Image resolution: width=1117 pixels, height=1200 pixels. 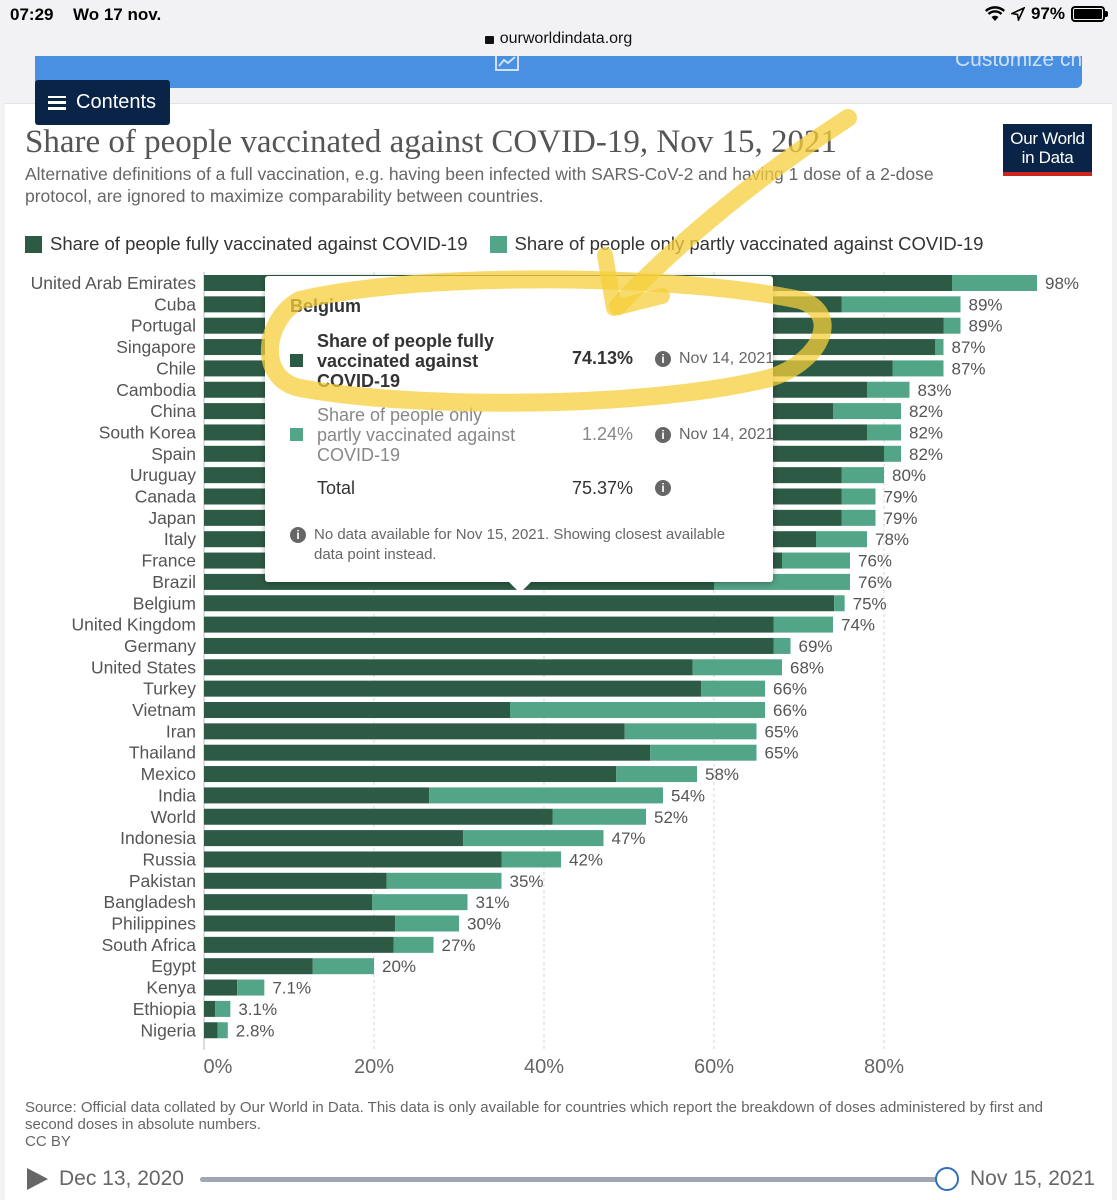 I want to click on country-label: Italy, so click(x=180, y=539).